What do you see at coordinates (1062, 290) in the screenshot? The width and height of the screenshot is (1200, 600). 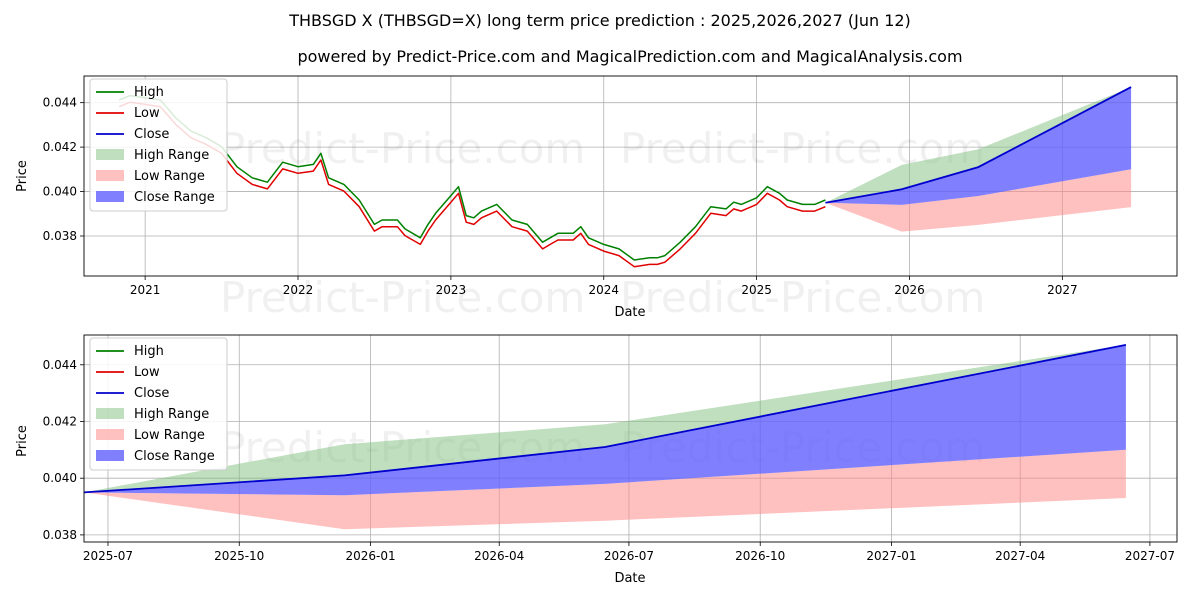 I see `x-tick-label: 2027` at bounding box center [1062, 290].